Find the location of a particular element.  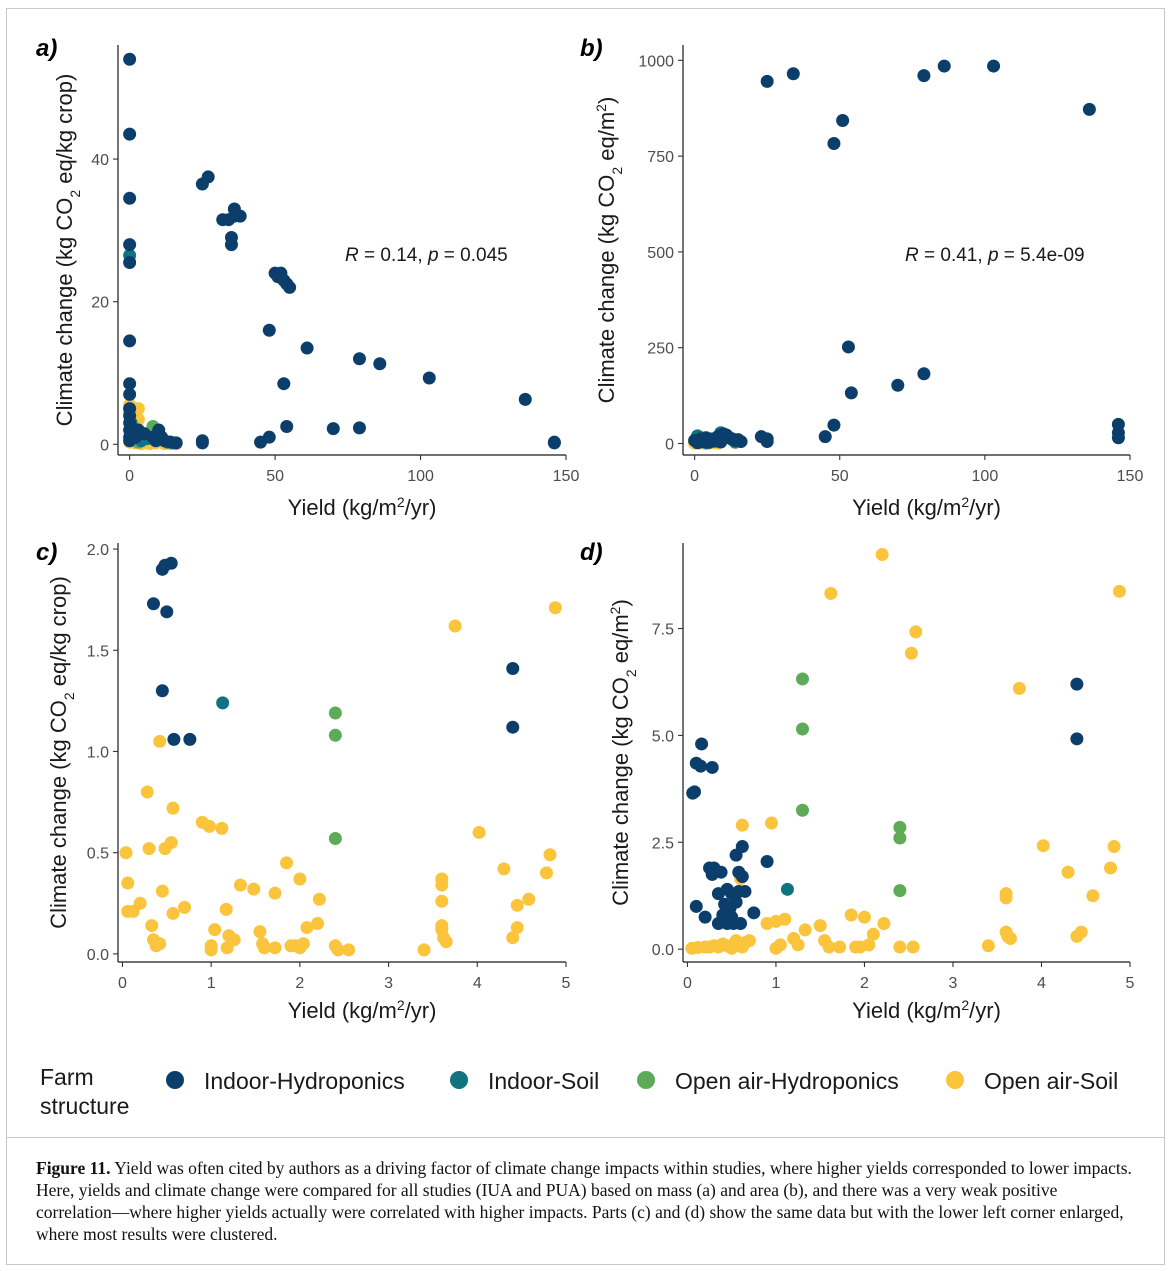

x-tick-label: 150 is located at coordinates (566, 476).